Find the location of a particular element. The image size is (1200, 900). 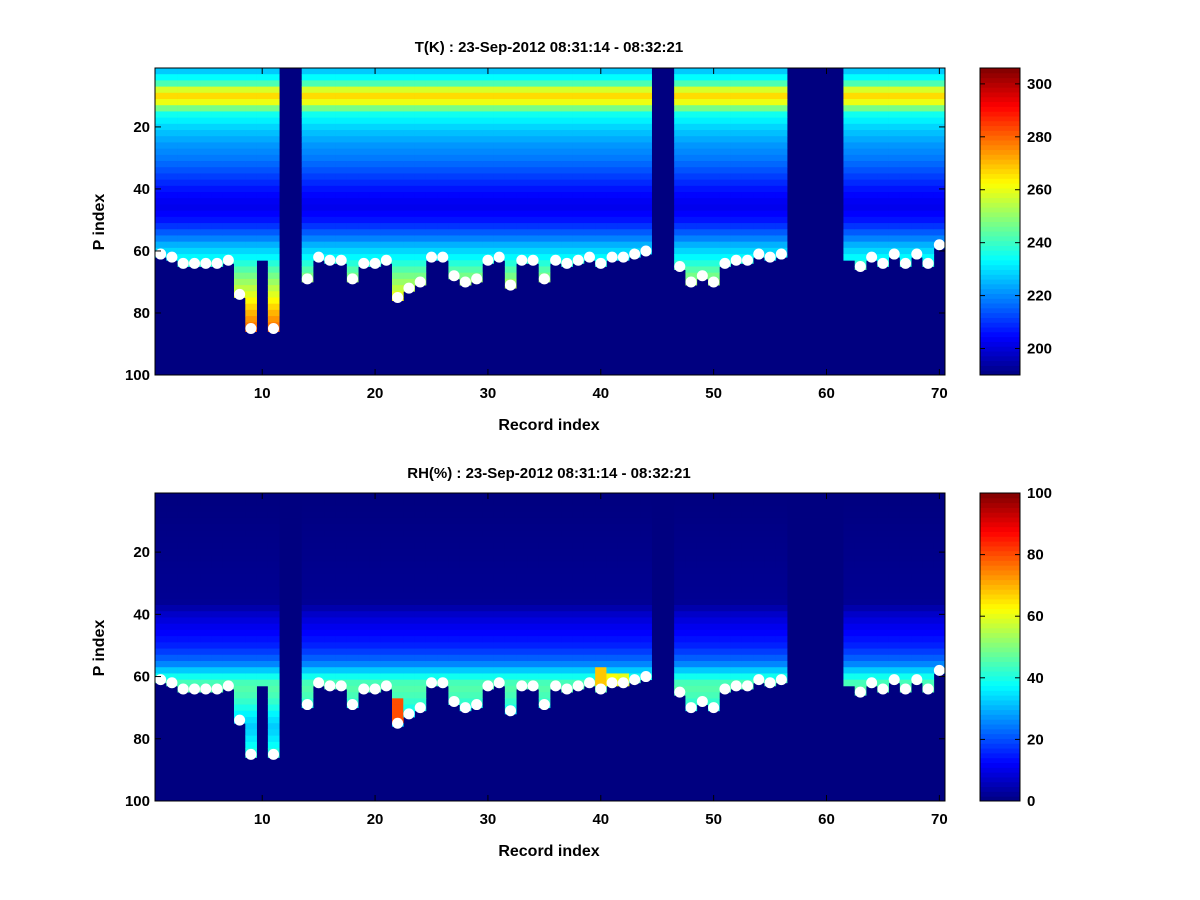

colorbar-tick-label: 0 is located at coordinates (1031, 801).